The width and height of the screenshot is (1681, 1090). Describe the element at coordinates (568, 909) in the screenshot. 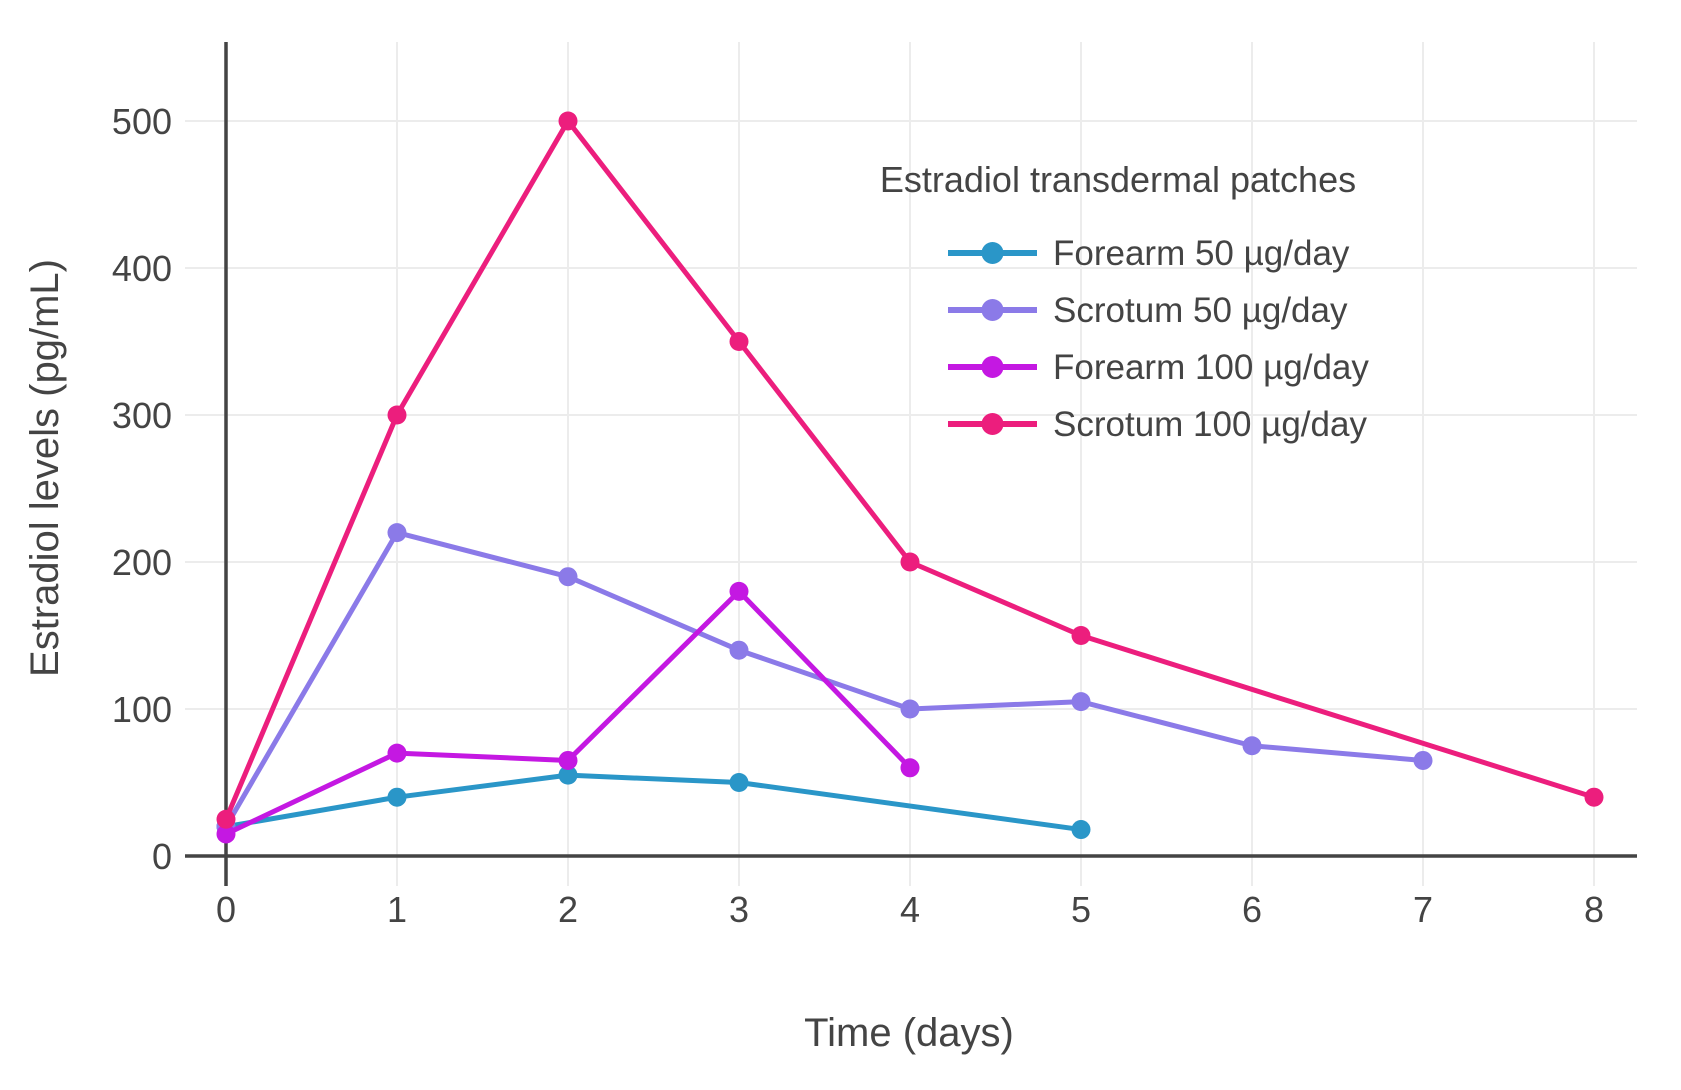

I see `x-tick-label: 2` at that location.